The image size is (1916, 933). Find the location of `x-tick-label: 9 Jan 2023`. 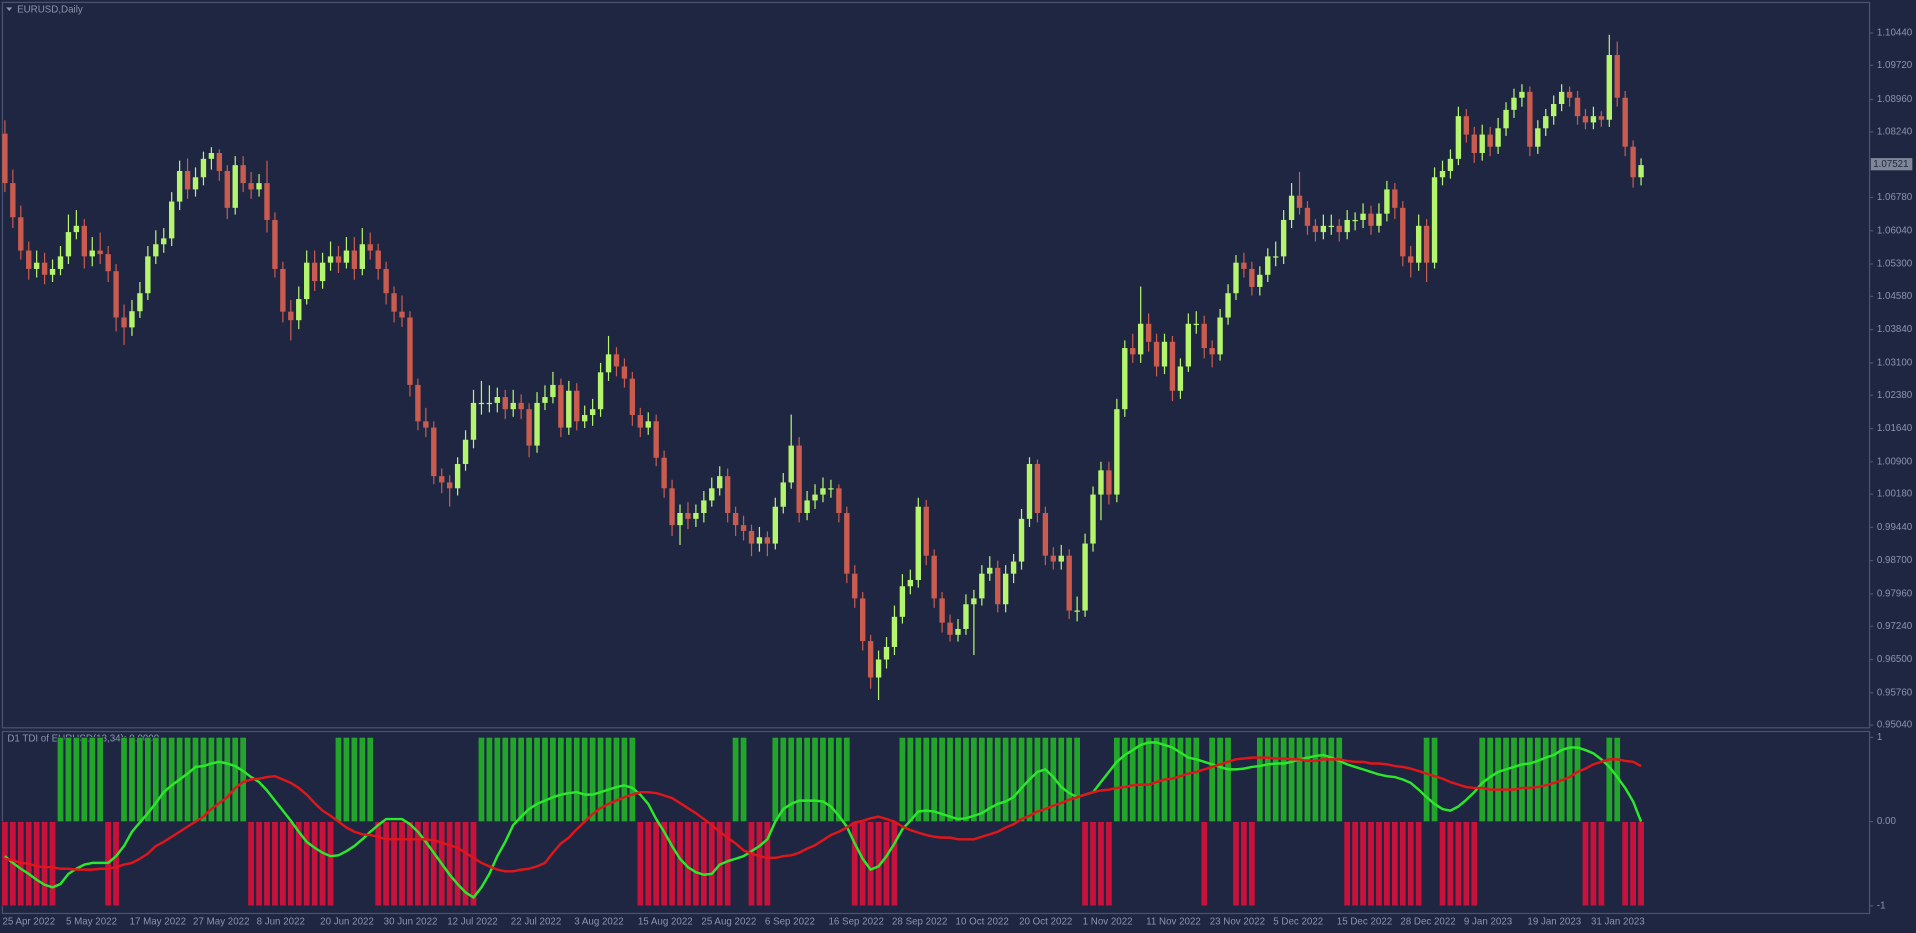

x-tick-label: 9 Jan 2023 is located at coordinates (1488, 922).